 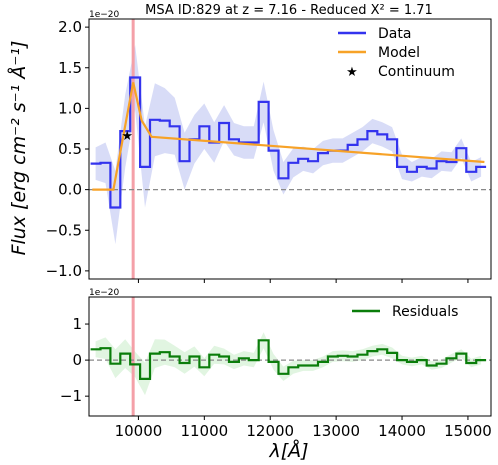 What do you see at coordinates (394, 34) in the screenshot?
I see `legend-label-data: Data` at bounding box center [394, 34].